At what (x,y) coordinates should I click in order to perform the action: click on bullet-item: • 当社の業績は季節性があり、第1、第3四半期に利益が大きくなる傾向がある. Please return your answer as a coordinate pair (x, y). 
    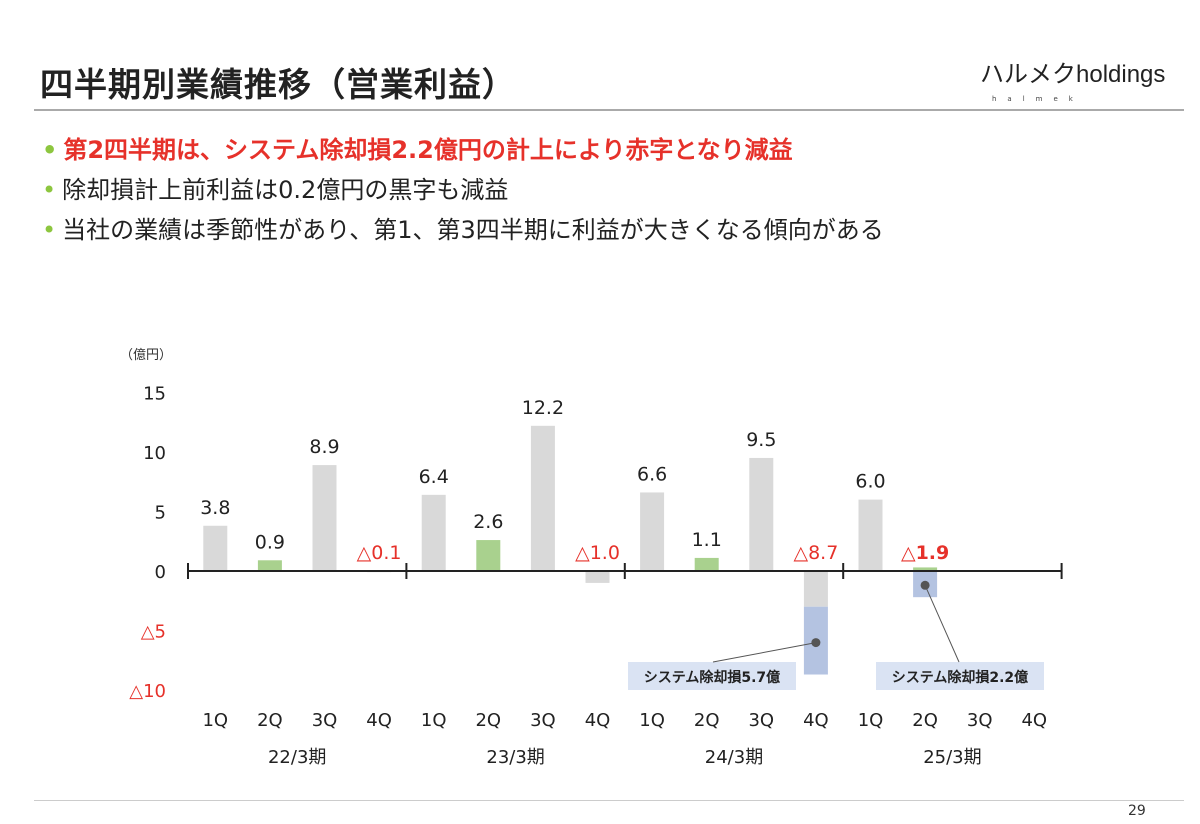
    Looking at the image, I should click on (463, 230).